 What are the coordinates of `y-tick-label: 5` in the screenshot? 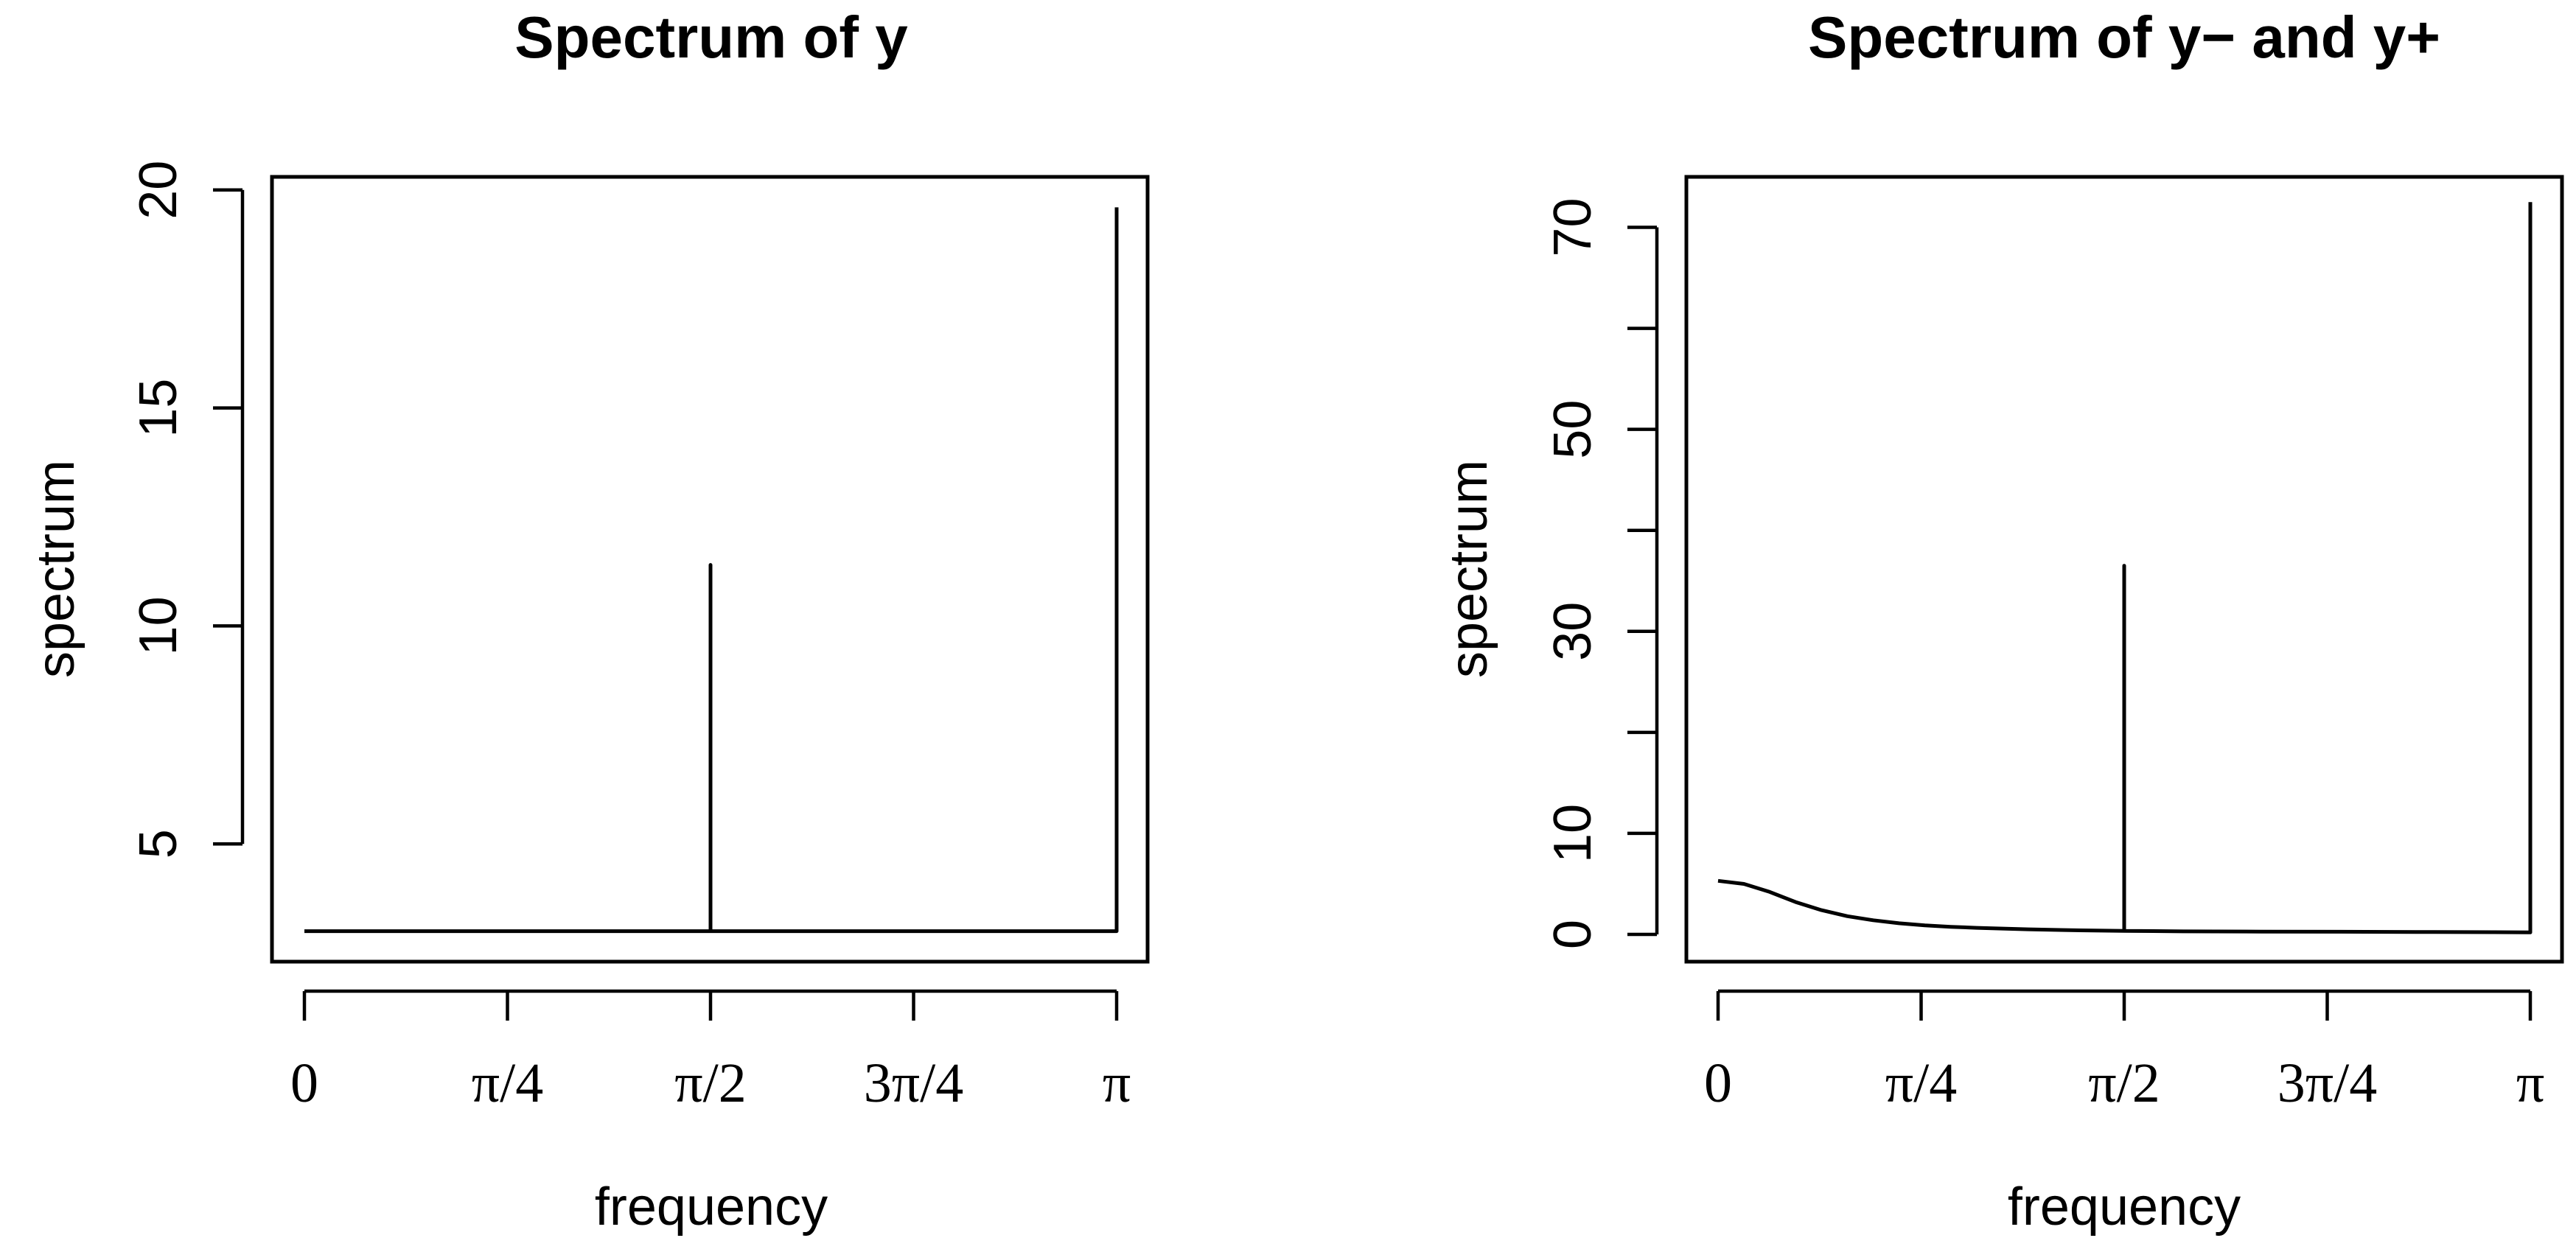 It's located at (158, 843).